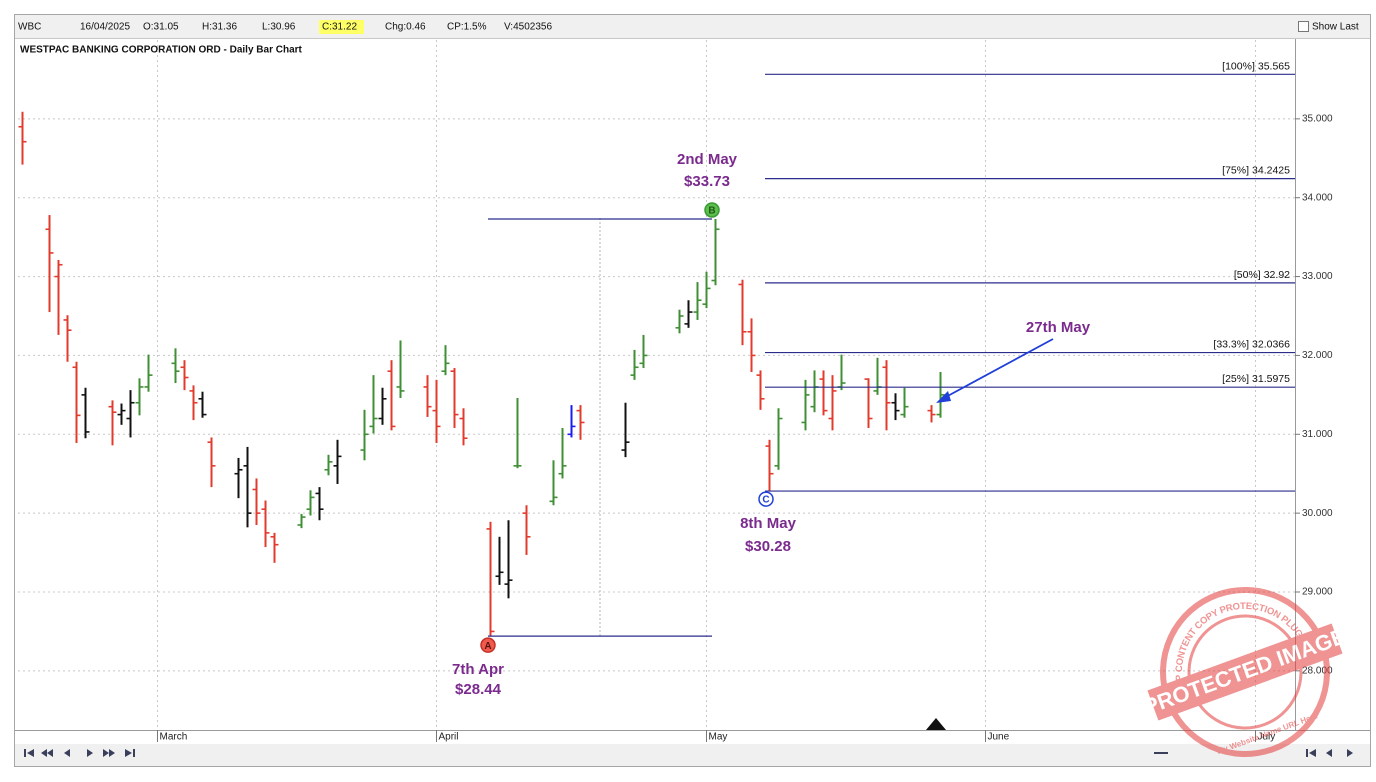 The image size is (1376, 782). I want to click on quote-volume: V:4502356, so click(528, 27).